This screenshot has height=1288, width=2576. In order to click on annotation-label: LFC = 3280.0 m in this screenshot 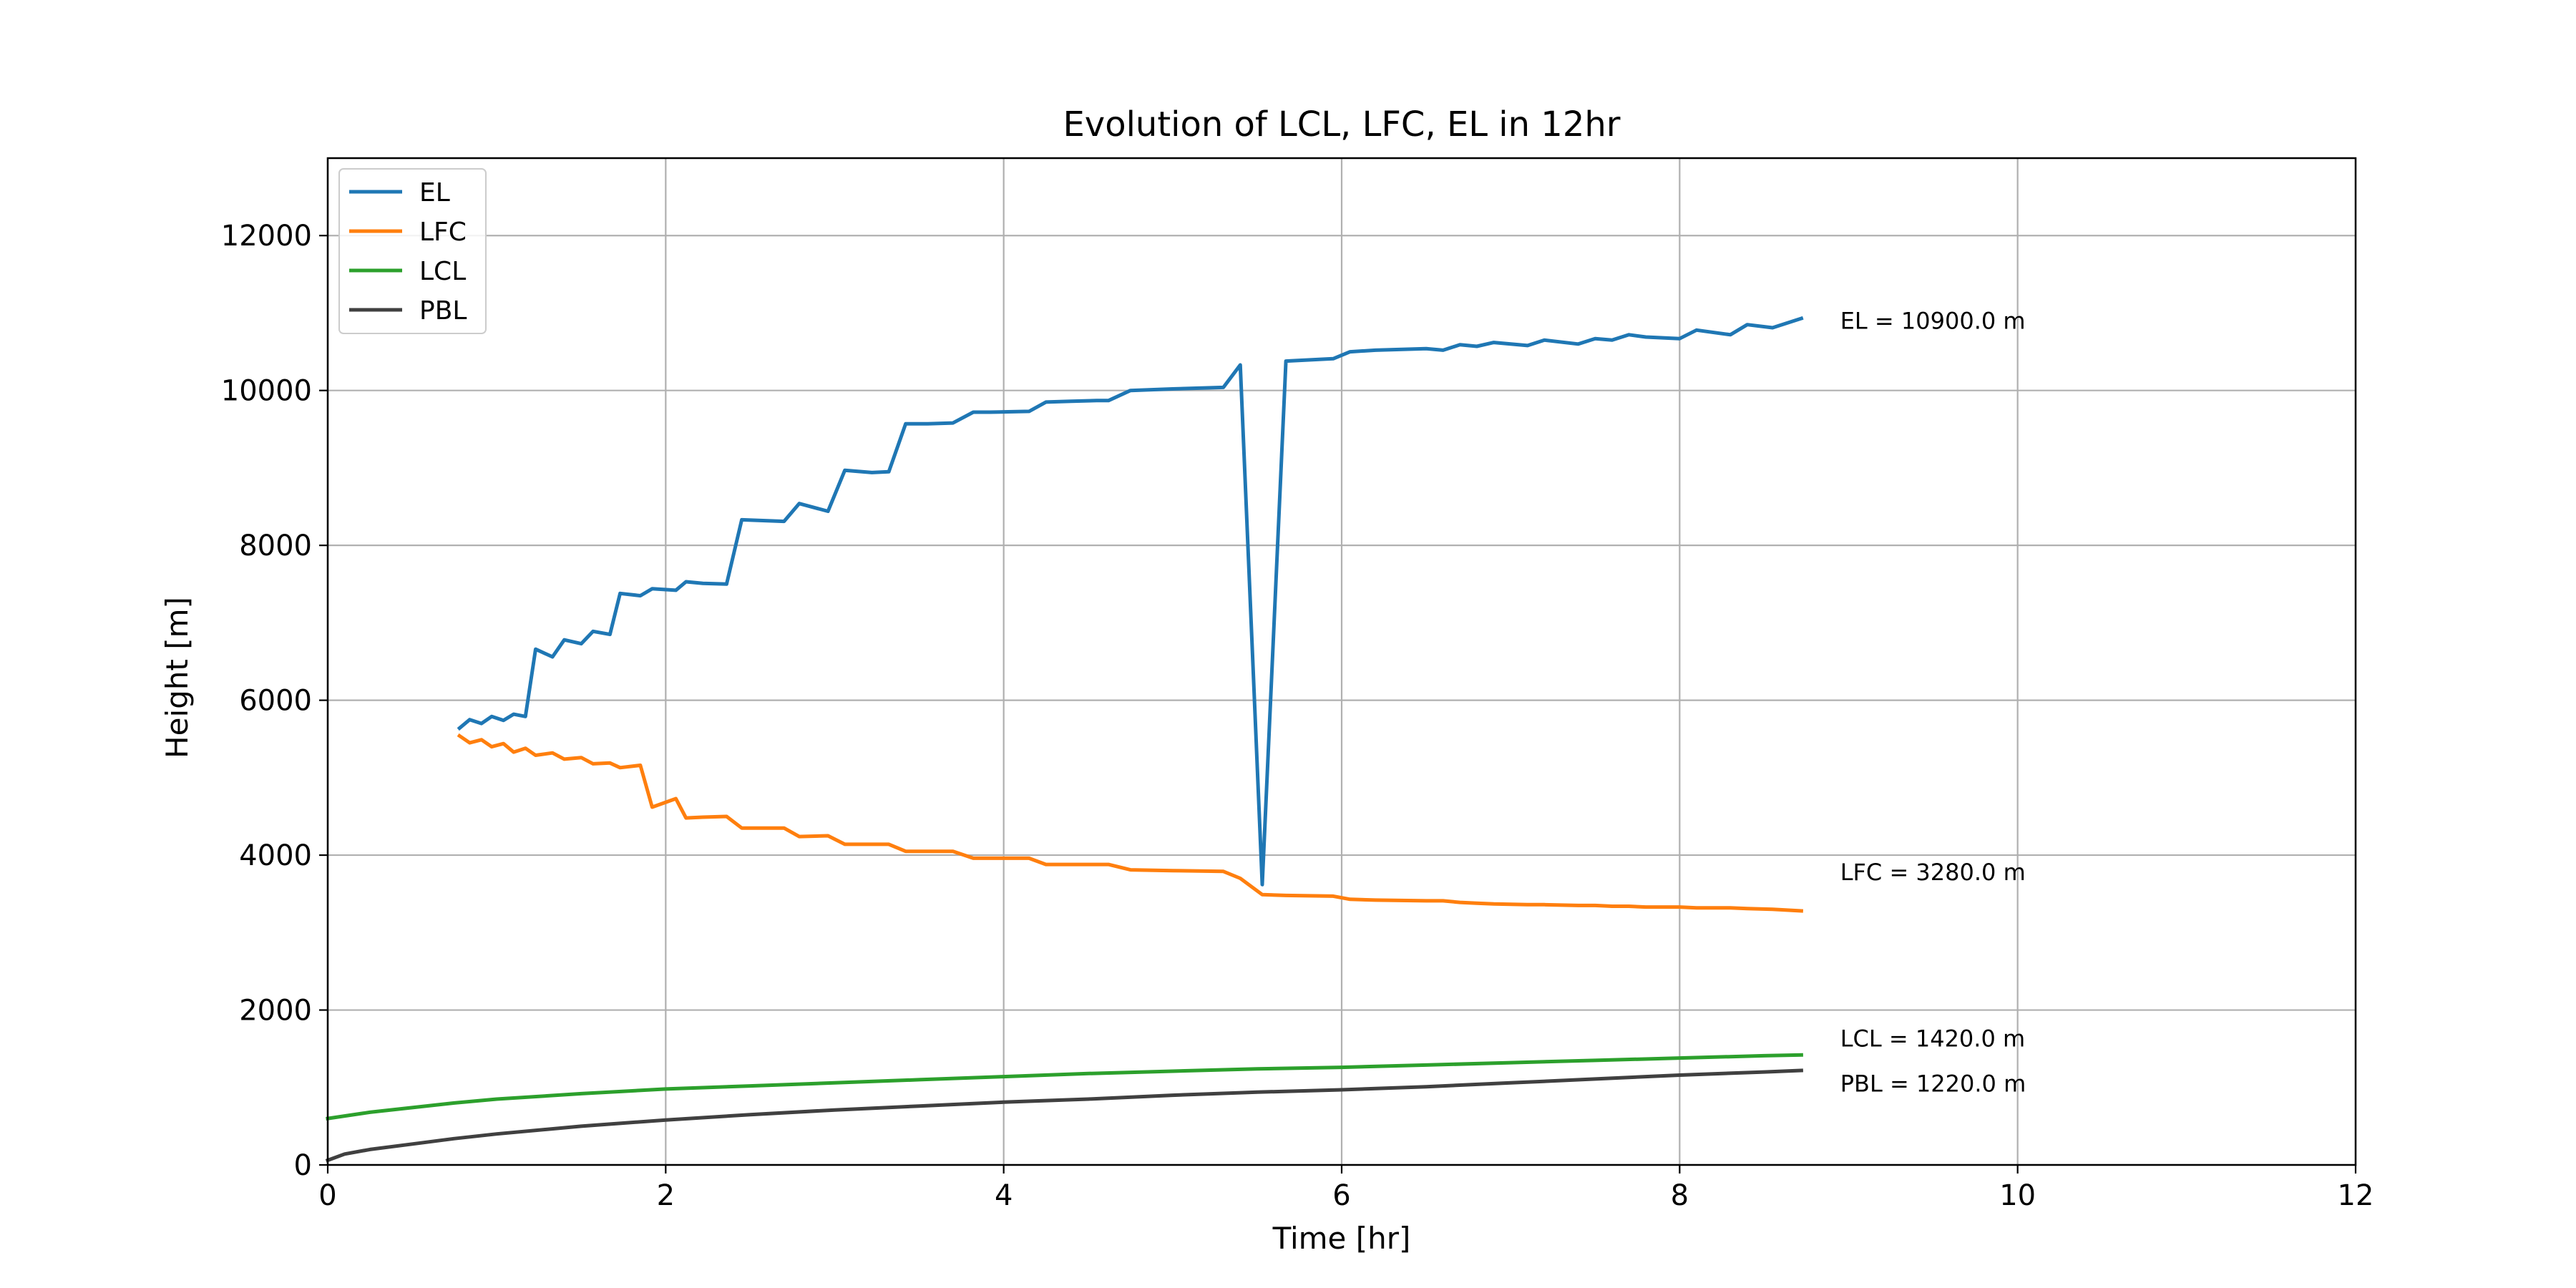, I will do `click(1933, 872)`.